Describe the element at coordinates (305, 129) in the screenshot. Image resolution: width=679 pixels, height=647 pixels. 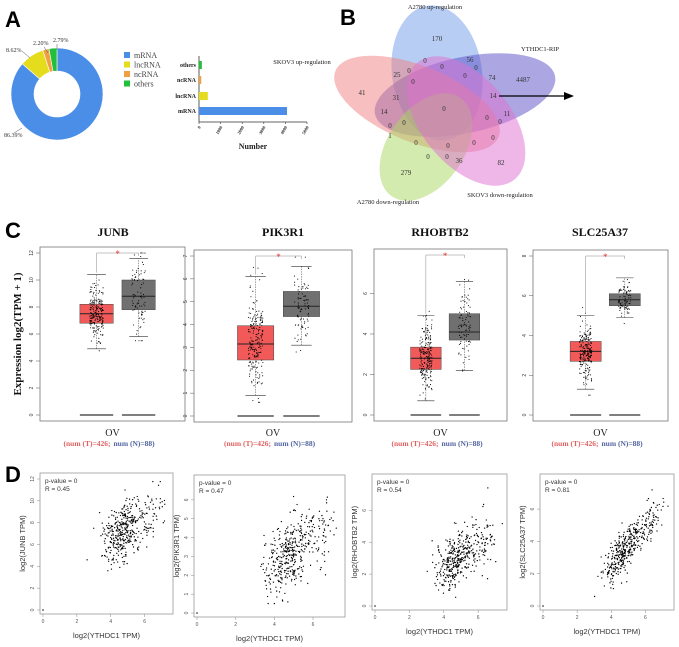
I see `x-tick-label: 5000` at that location.